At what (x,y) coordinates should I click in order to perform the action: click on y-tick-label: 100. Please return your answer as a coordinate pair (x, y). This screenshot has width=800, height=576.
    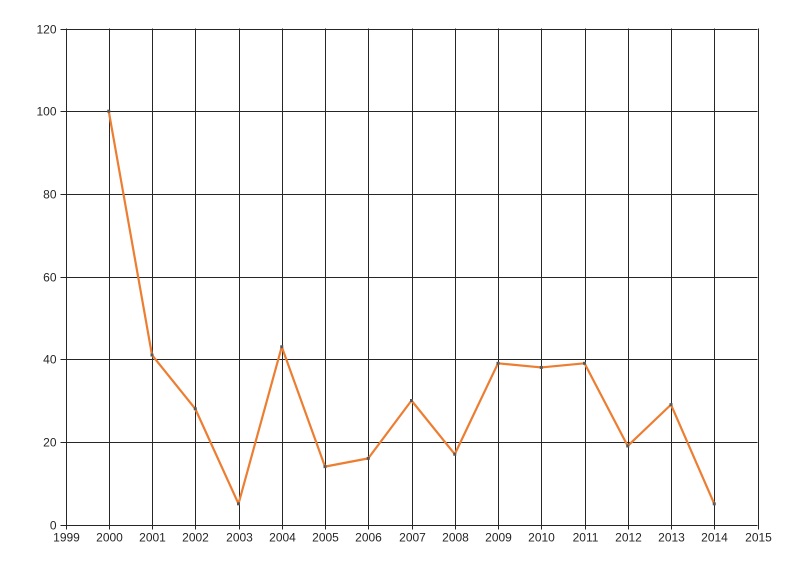
    Looking at the image, I should click on (46, 112).